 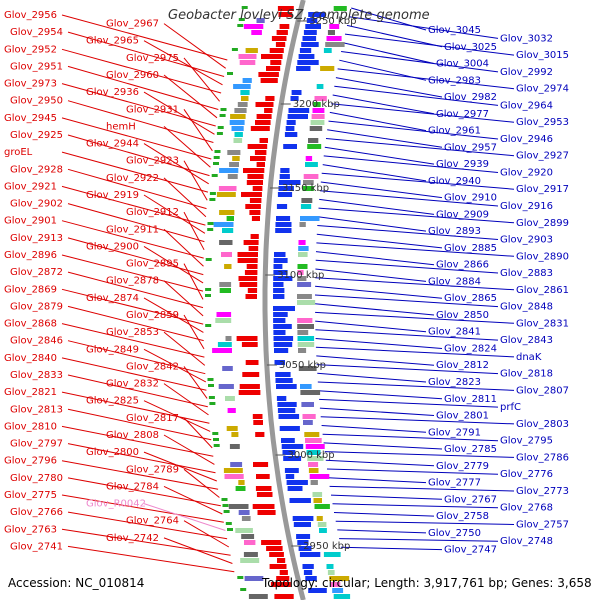 I want to click on gene-label-glov-2779: Glov_2779, so click(x=462, y=466).